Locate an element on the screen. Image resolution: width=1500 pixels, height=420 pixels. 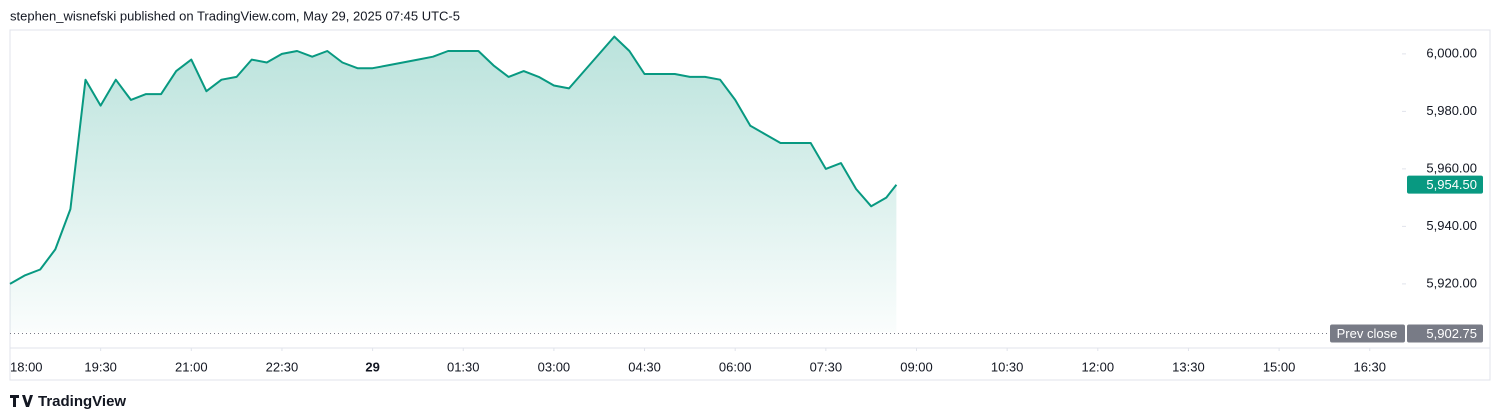
x-tick-label: 22:30 is located at coordinates (282, 366).